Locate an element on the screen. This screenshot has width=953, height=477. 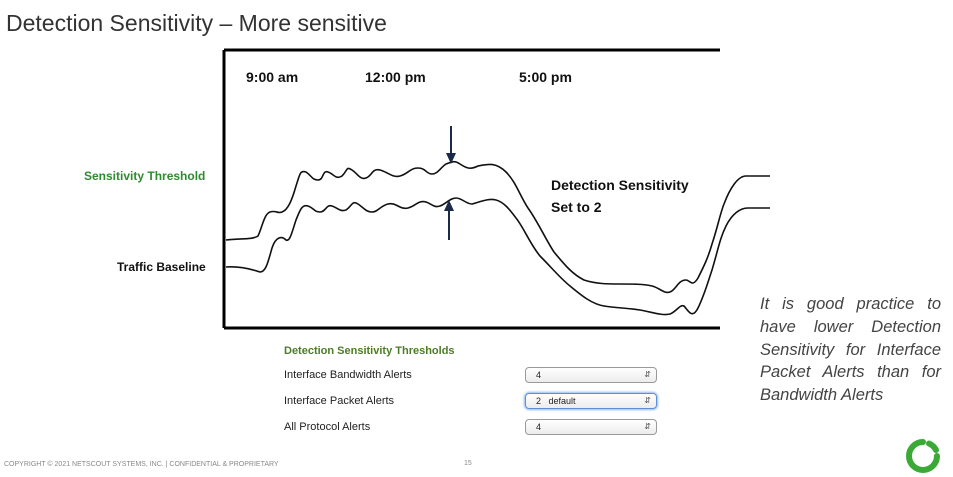
setting-label-protocol: All Protocol Alerts is located at coordinates (327, 427).